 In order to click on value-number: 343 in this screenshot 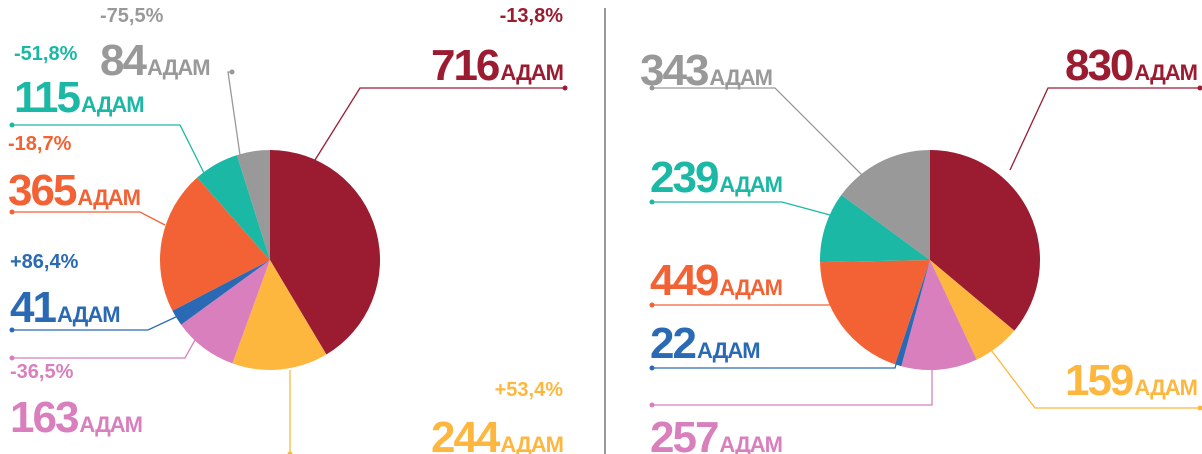, I will do `click(674, 70)`.